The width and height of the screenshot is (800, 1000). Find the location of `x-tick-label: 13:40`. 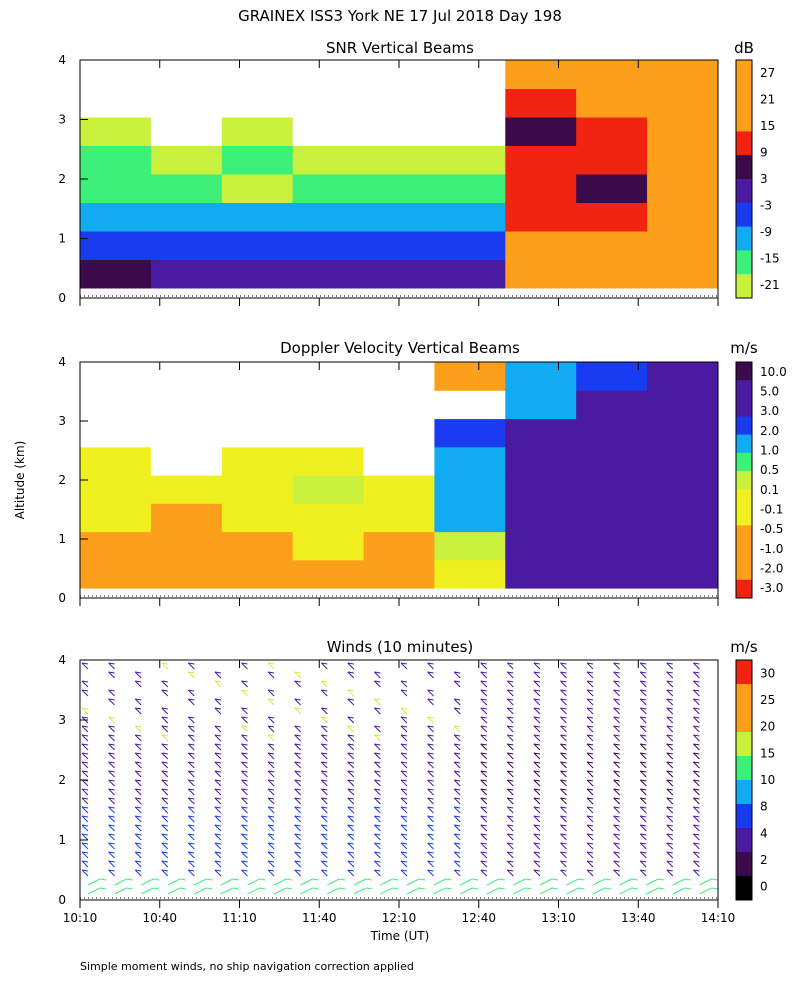

x-tick-label: 13:40 is located at coordinates (638, 918).